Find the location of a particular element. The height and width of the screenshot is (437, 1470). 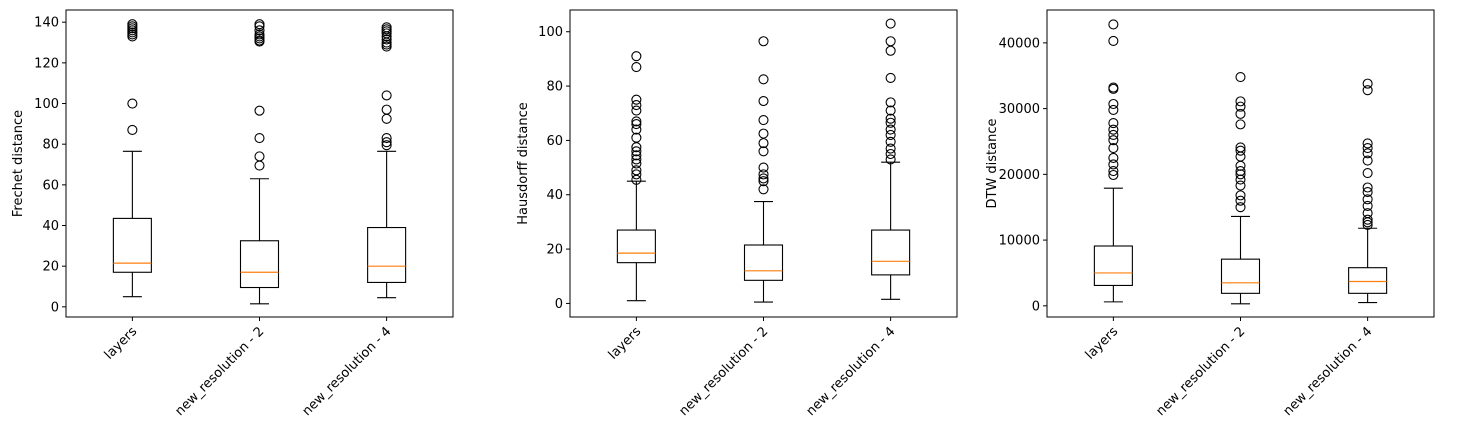

y-tick-label: 120 is located at coordinates (46, 63).